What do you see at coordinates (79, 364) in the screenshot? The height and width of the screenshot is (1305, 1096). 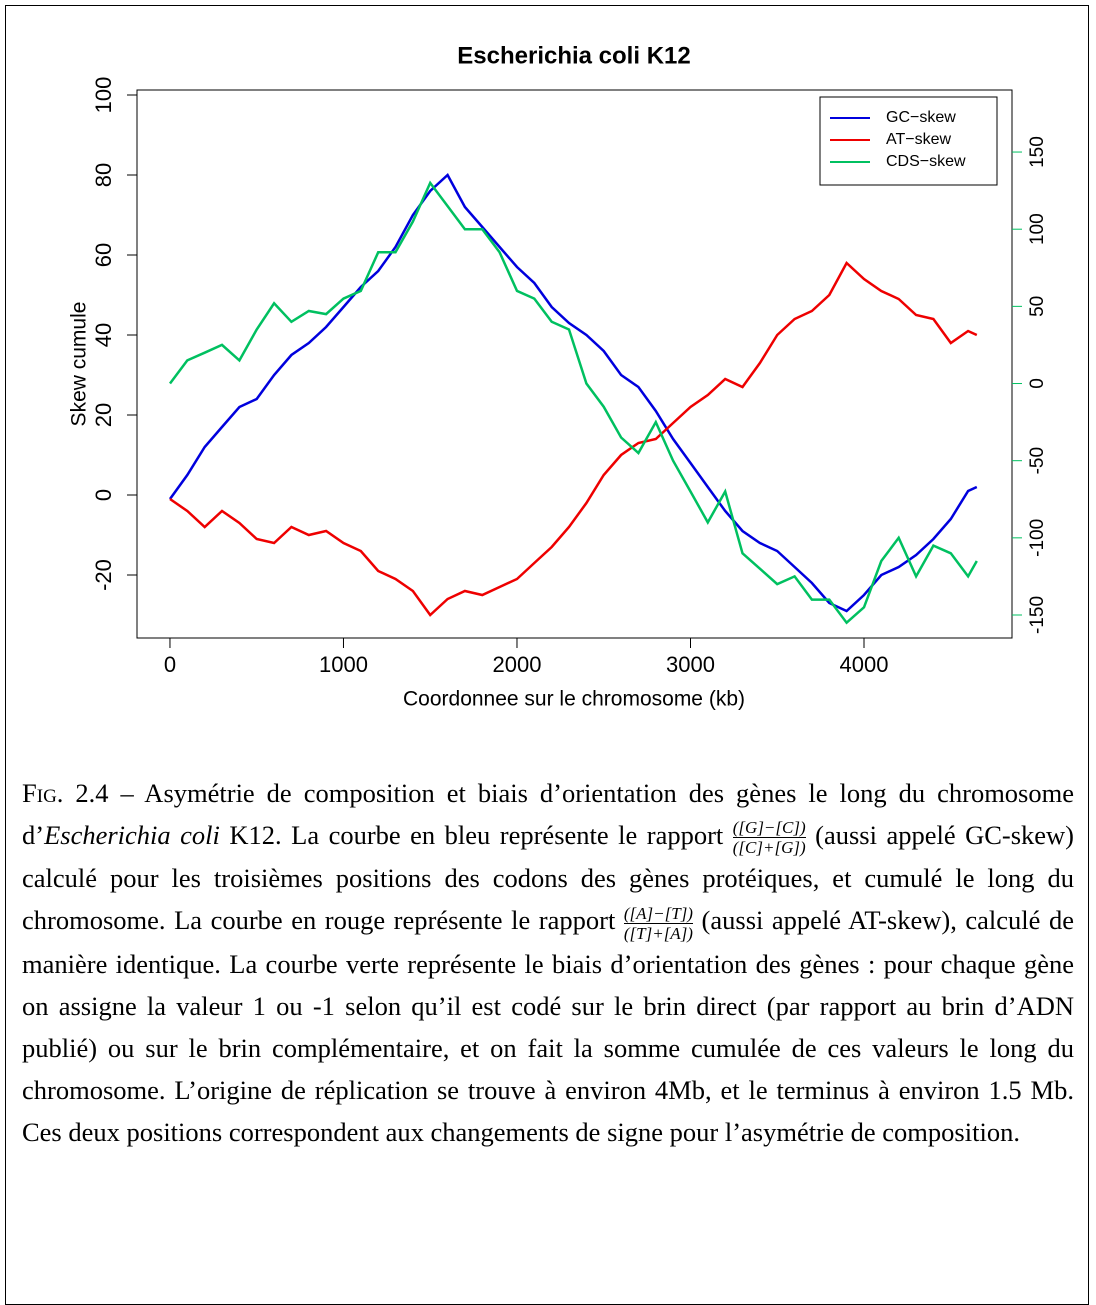 I see `y-axis-label: Skew cumule` at bounding box center [79, 364].